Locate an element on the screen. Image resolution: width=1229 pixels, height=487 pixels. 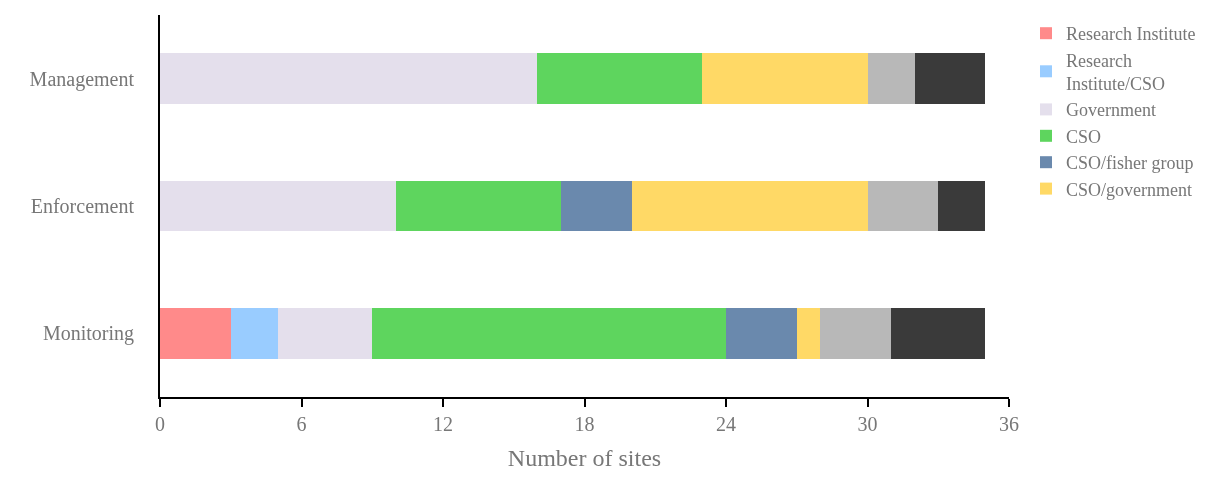
legend-label: CSO/fisher group is located at coordinates (1129, 163).